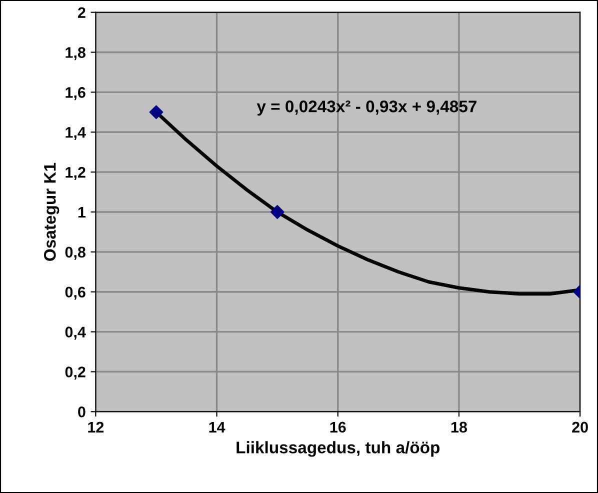 The width and height of the screenshot is (598, 493). I want to click on x-tick-label: 18, so click(459, 427).